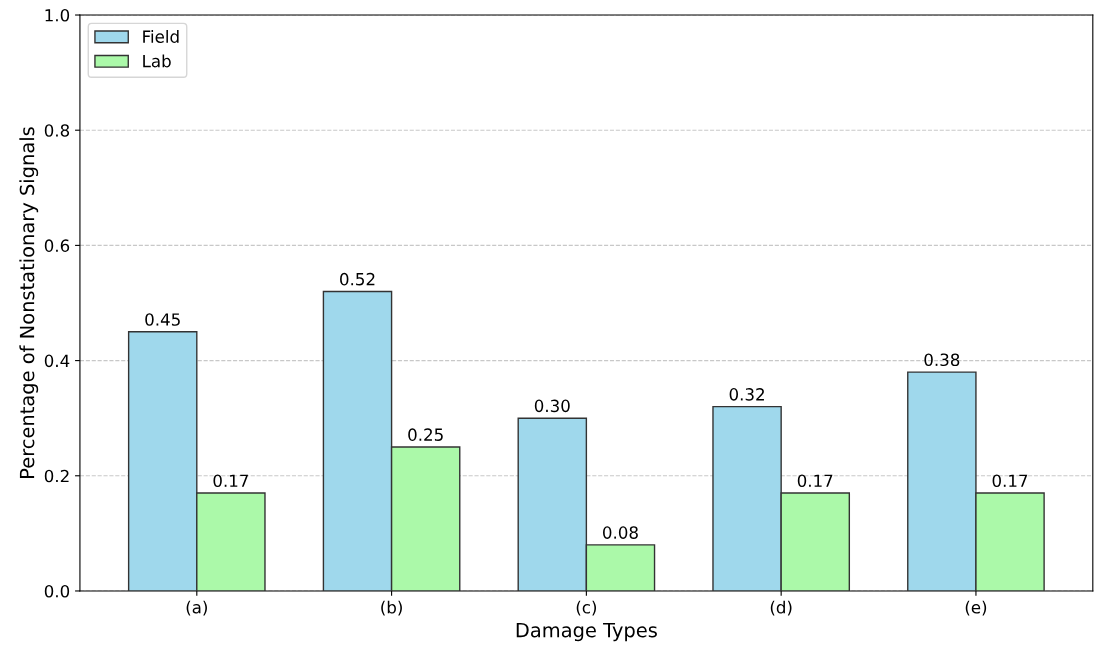 Image resolution: width=1095 pixels, height=653 pixels. I want to click on y-tick-label: 0.8, so click(57, 130).